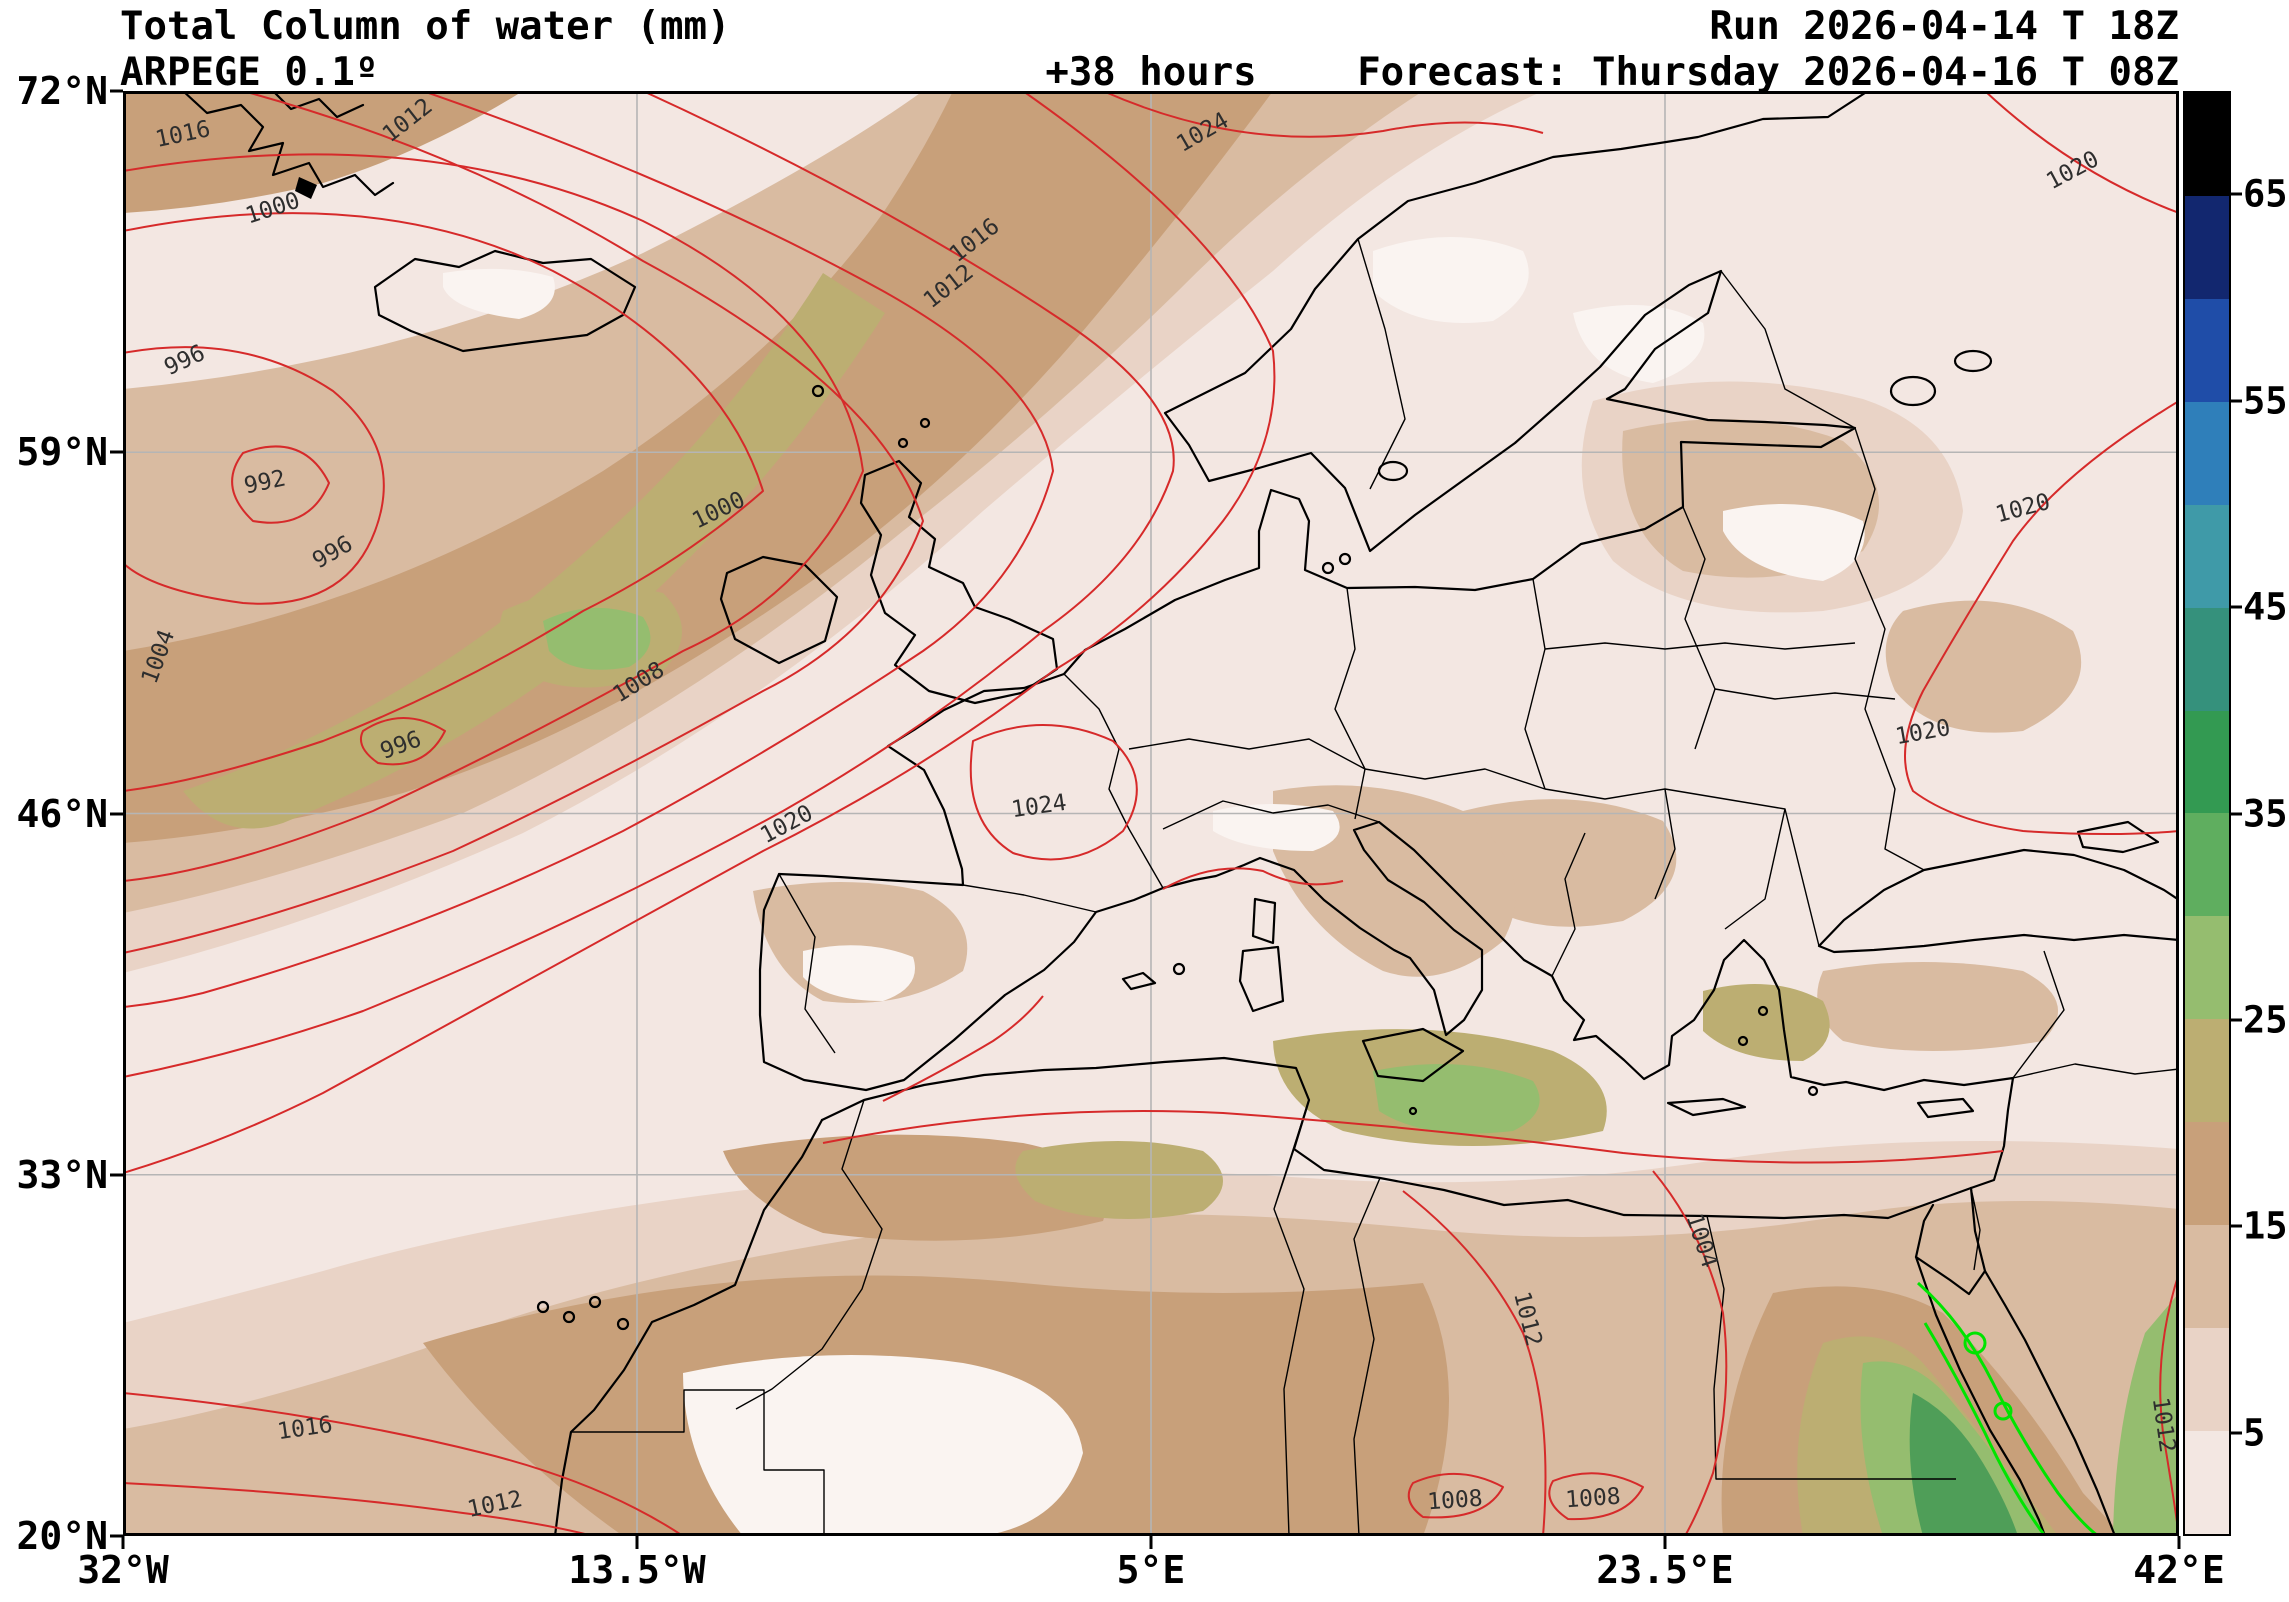  Describe the element at coordinates (2265, 401) in the screenshot. I see `colorbar-tick-label: 55` at that location.